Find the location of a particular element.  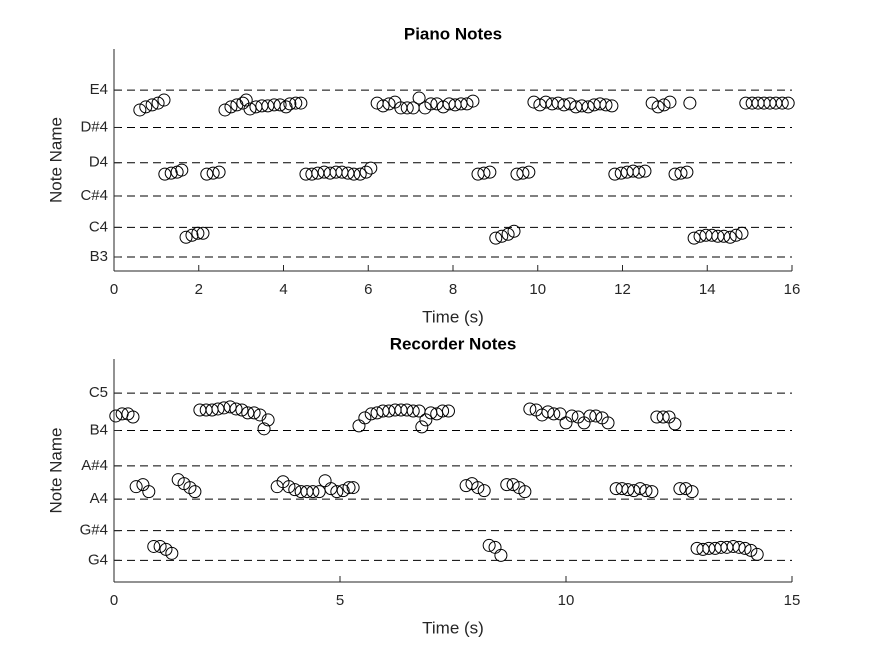

y-tick-label: D4 is located at coordinates (98, 162).